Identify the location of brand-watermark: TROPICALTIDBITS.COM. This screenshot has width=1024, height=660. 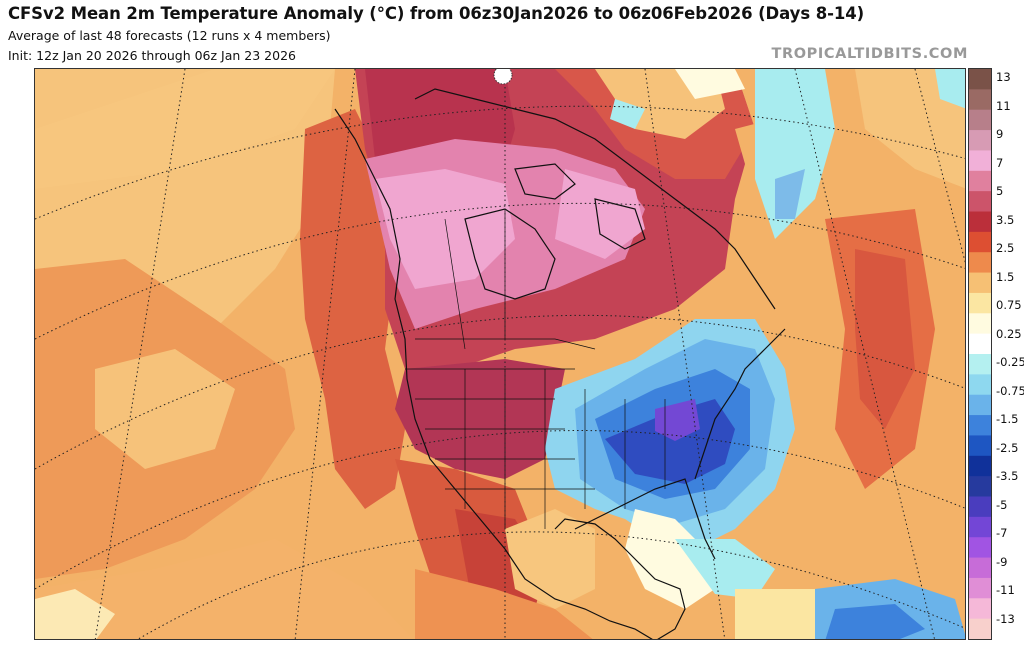
(869, 54).